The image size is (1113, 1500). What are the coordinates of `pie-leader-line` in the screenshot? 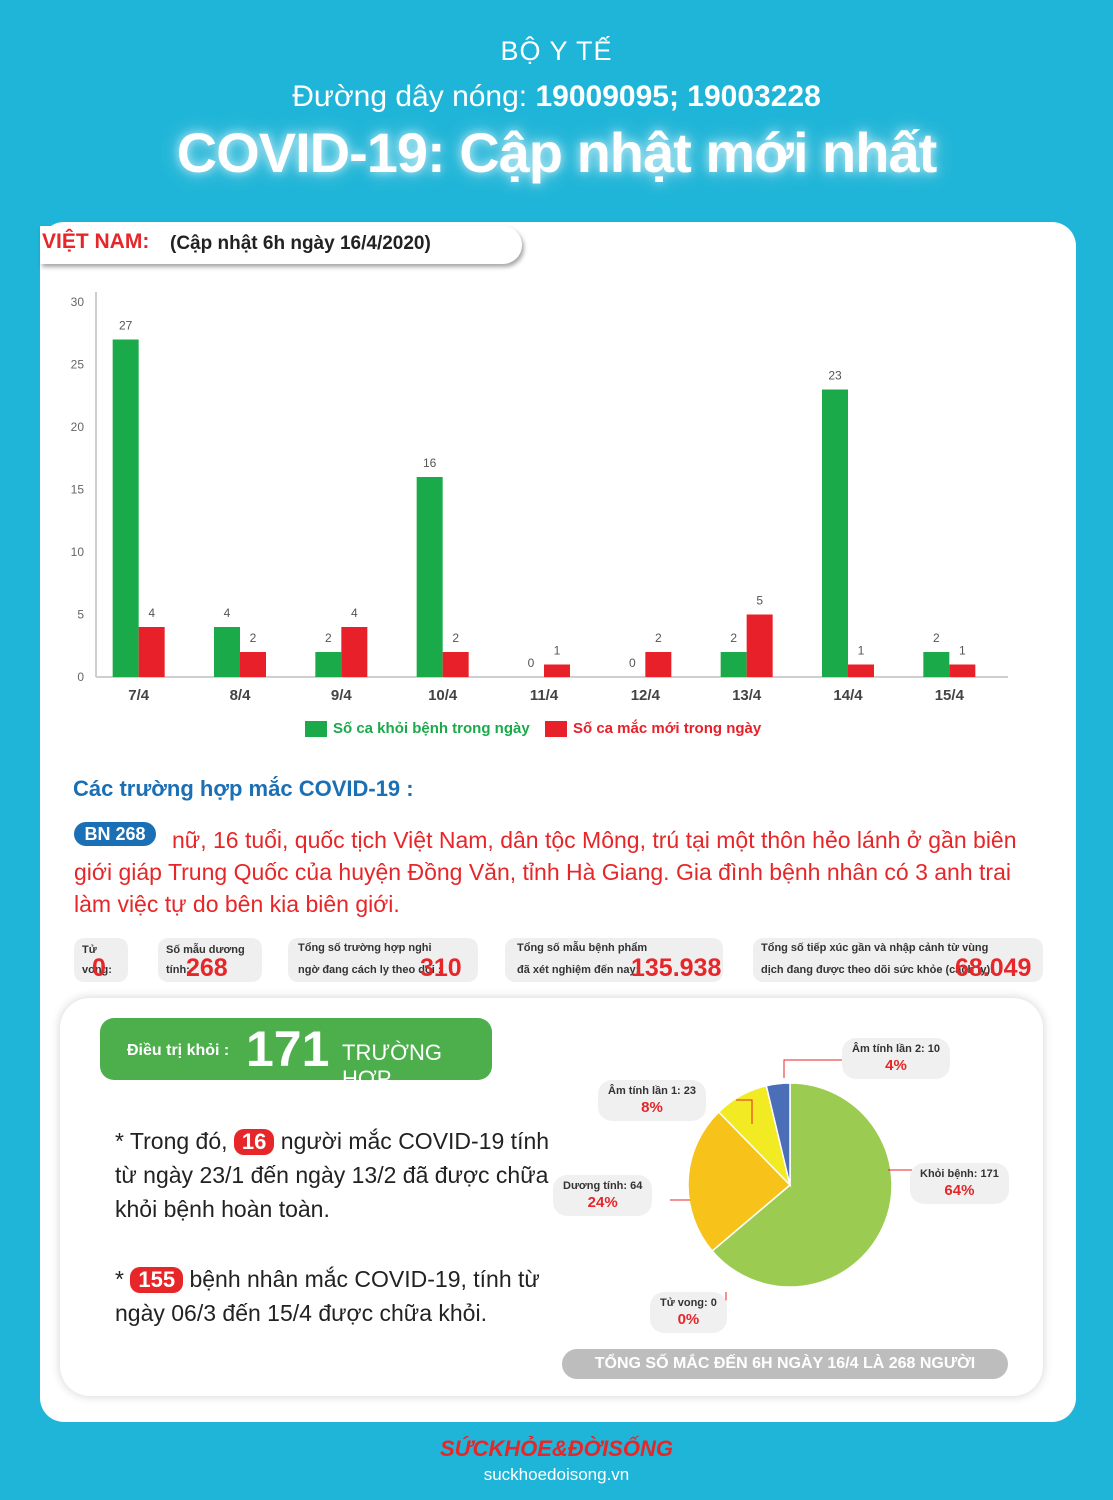 It's located at (816, 1068).